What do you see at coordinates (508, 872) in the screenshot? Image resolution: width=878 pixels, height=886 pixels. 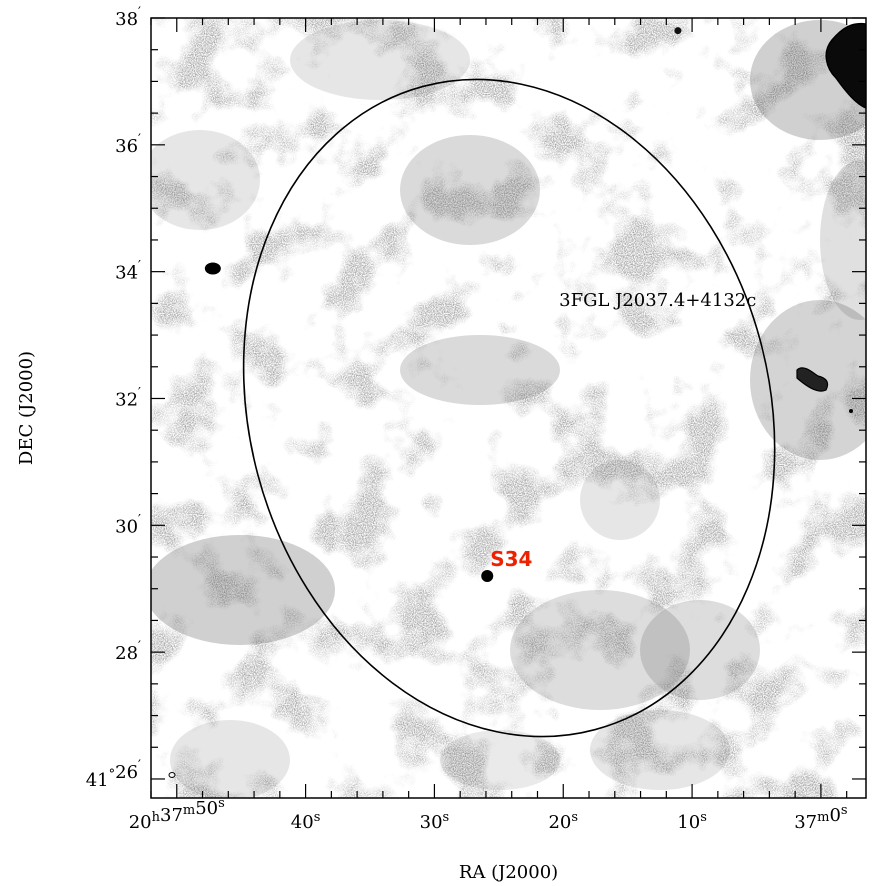 I see `x-axis-title: RA (J2000)` at bounding box center [508, 872].